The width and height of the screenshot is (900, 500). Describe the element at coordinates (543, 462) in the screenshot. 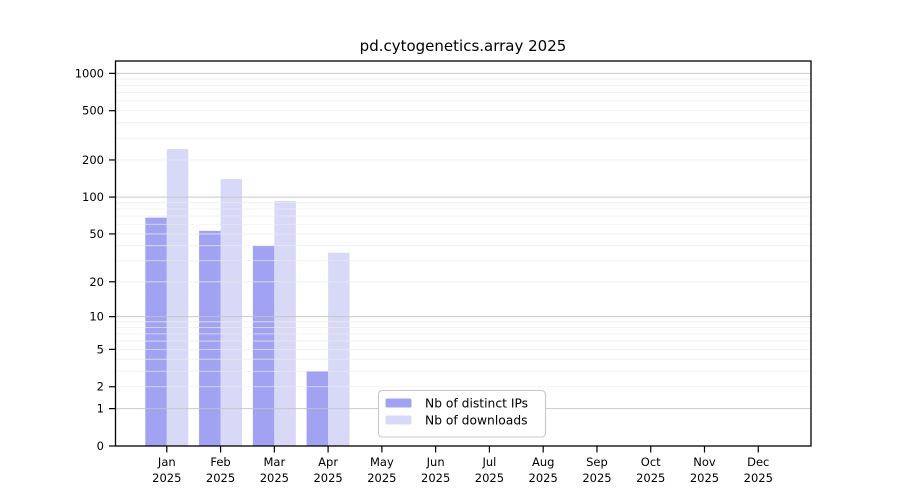

I see `x-tick-label-month-aug: Aug` at that location.